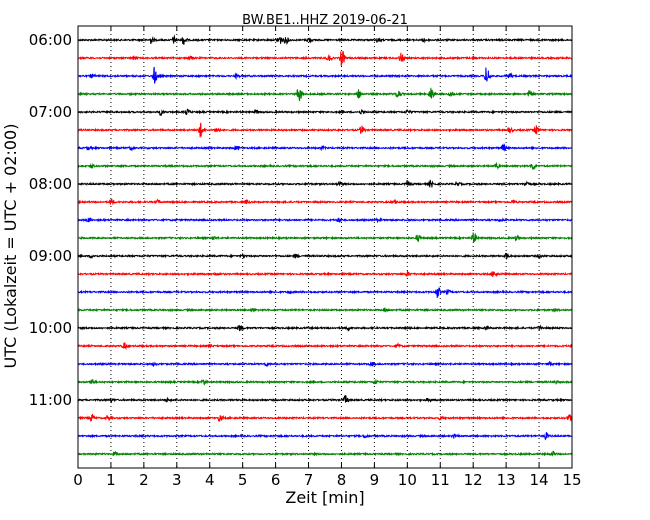  Describe the element at coordinates (50, 400) in the screenshot. I see `y-tick-label: 11:00` at that location.